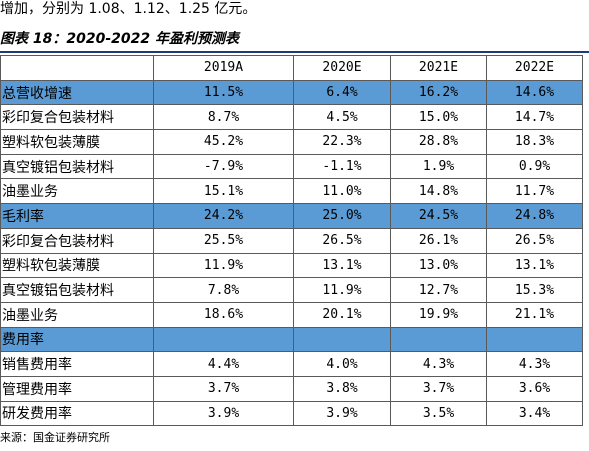 The height and width of the screenshot is (451, 589). I want to click on table-cell: 14.7%, so click(534, 117).